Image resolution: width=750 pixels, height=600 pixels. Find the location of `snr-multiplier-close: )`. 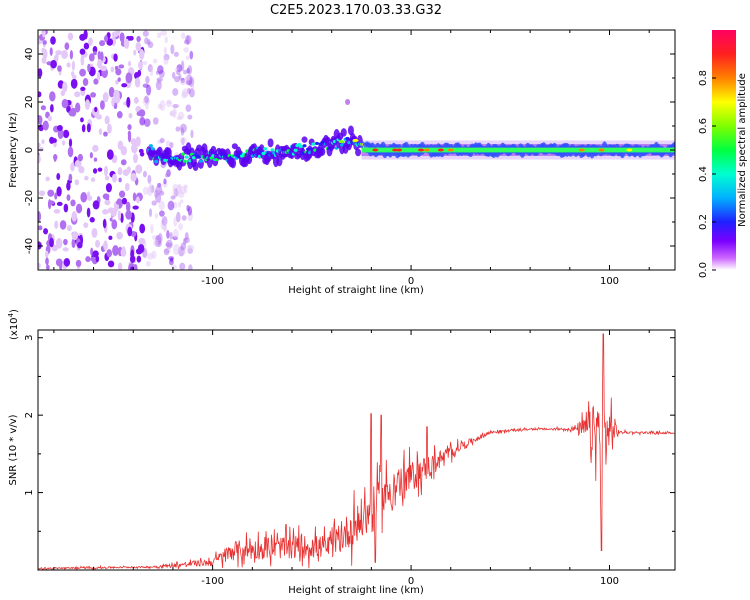

snr-multiplier-close: ) is located at coordinates (14, 311).